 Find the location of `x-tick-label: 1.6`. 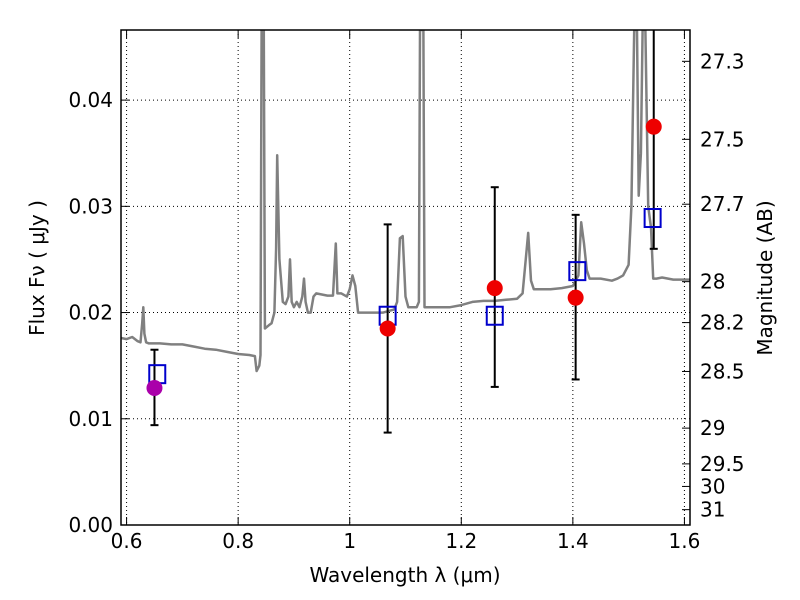

x-tick-label: 1.6 is located at coordinates (685, 541).